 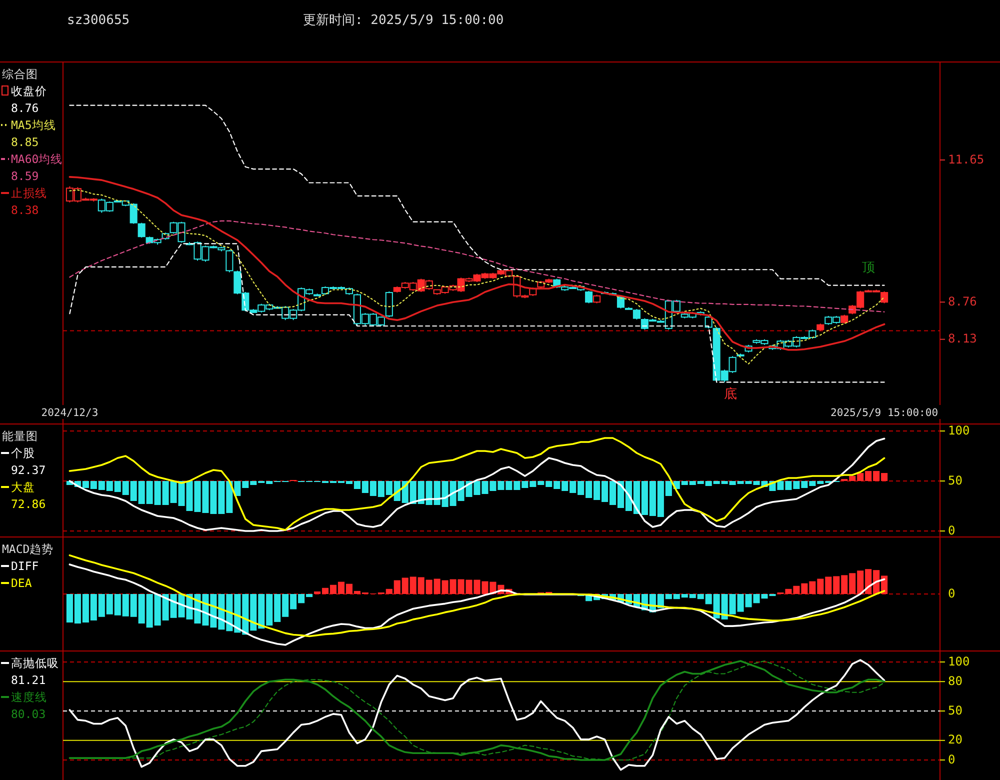 I want to click on text: 81.21, so click(x=28, y=680).